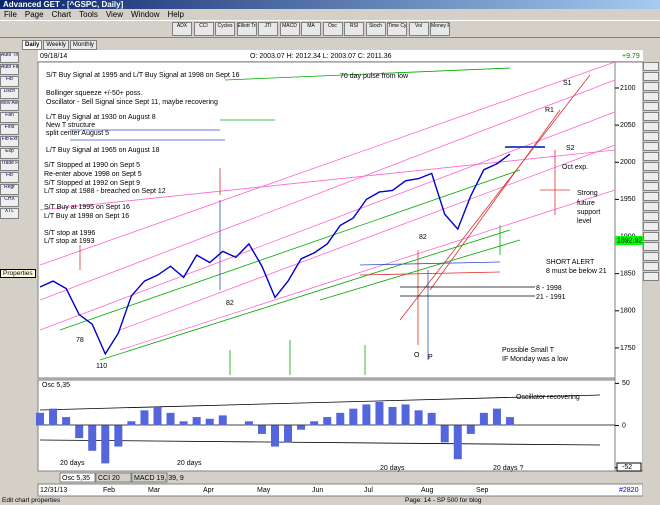  I want to click on toolbar-button: Osc, so click(332, 29).